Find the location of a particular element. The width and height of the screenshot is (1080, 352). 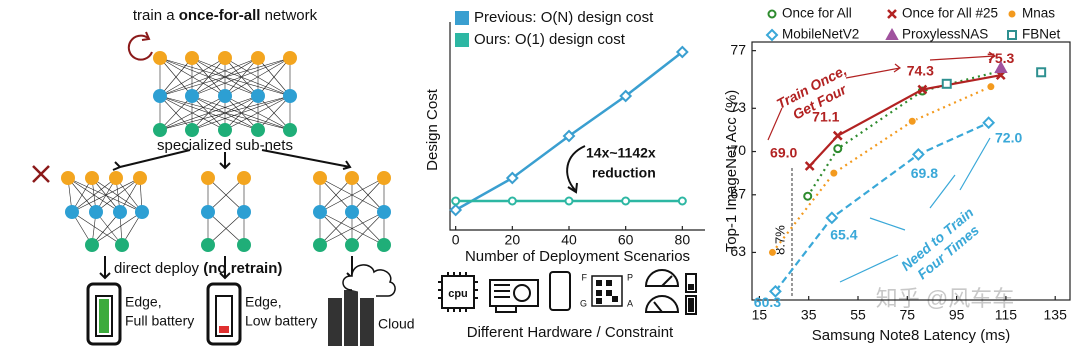

value-label: 74.3 is located at coordinates (920, 70).